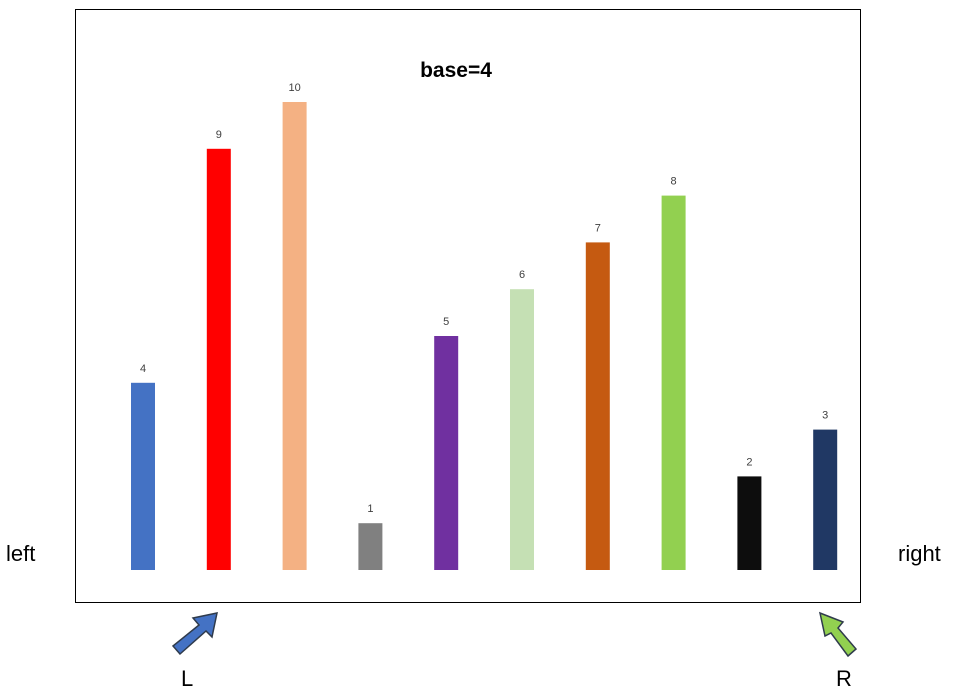 The image size is (964, 700). Describe the element at coordinates (219, 135) in the screenshot. I see `bar-value-label-1: 9` at that location.